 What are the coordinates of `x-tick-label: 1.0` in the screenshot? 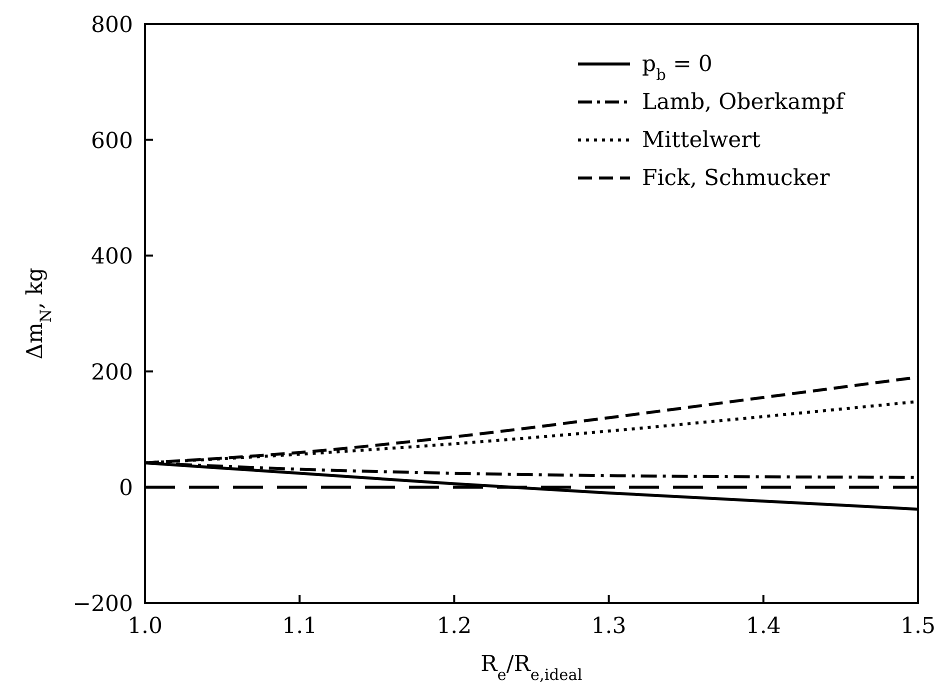 It's located at (145, 626).